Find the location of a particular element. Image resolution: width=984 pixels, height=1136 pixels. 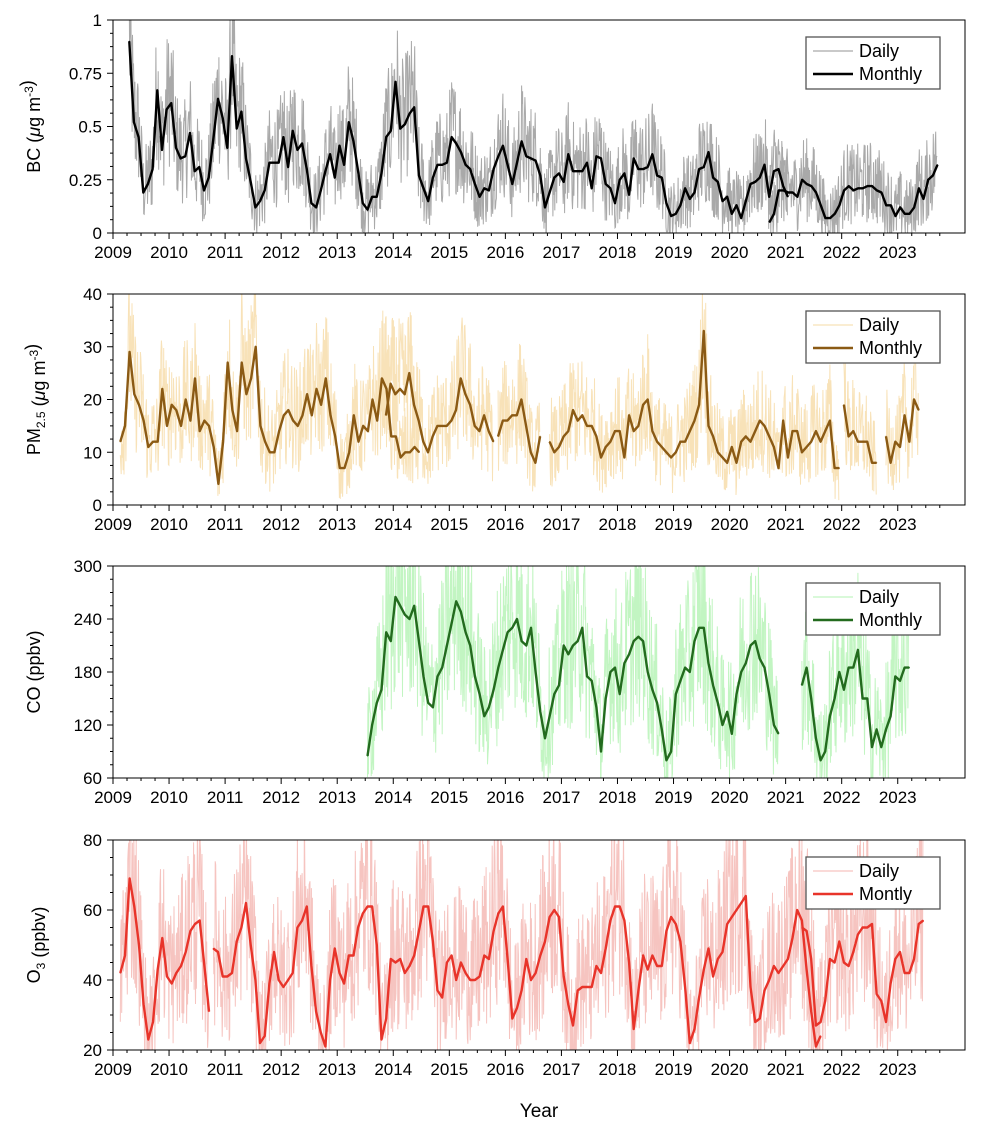

x-tick-label: 2016 is located at coordinates (505, 524).